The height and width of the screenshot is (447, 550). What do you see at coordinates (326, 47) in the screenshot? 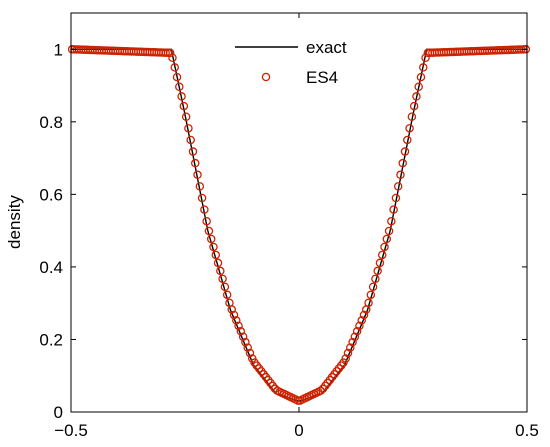
I see `legend-exact-label: exact` at bounding box center [326, 47].